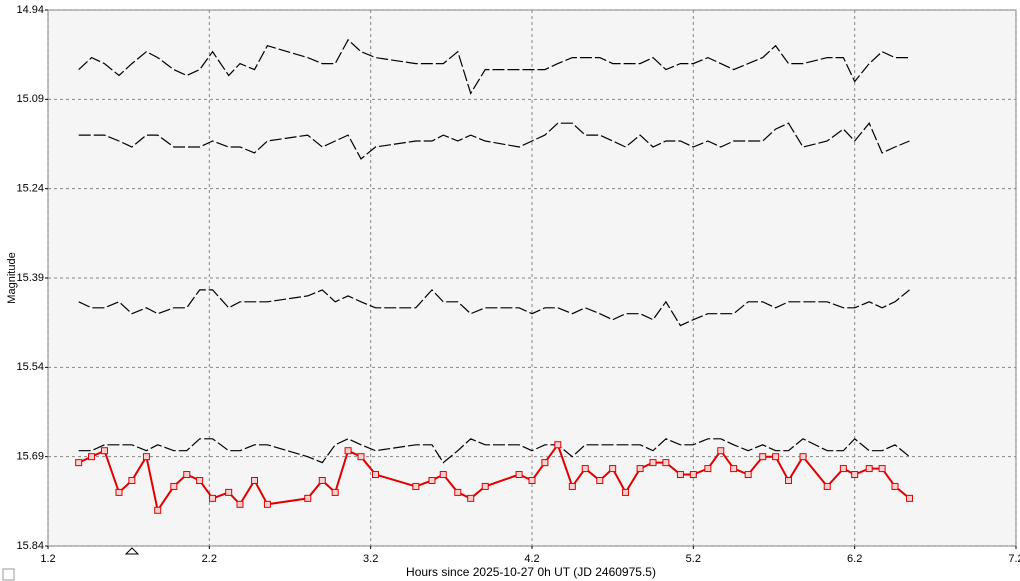 This screenshot has width=1020, height=581. I want to click on x-tick-label: 1.2, so click(47, 559).